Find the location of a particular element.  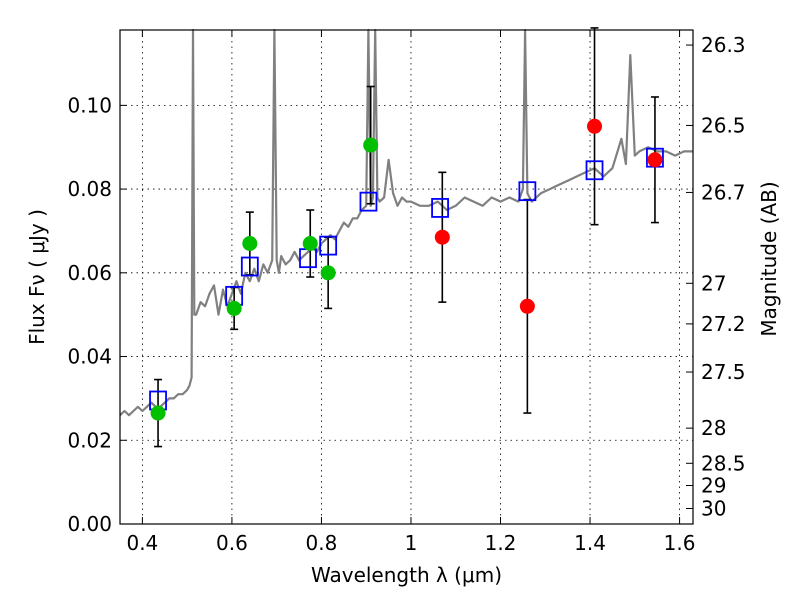

x-tick-label: 0.8 is located at coordinates (322, 543).